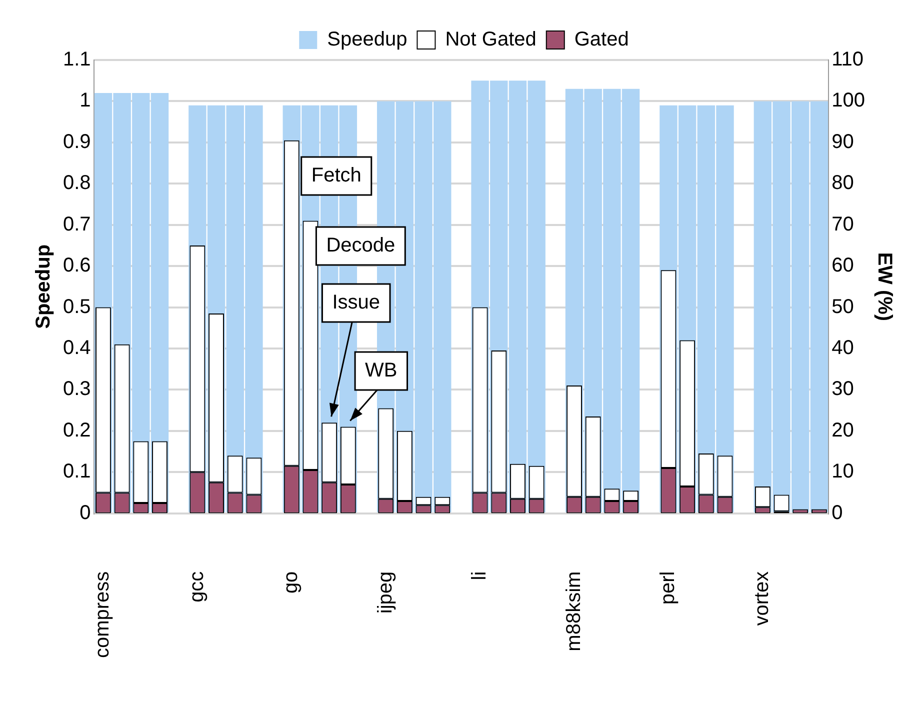  I want to click on annotation: Decode, so click(361, 245).